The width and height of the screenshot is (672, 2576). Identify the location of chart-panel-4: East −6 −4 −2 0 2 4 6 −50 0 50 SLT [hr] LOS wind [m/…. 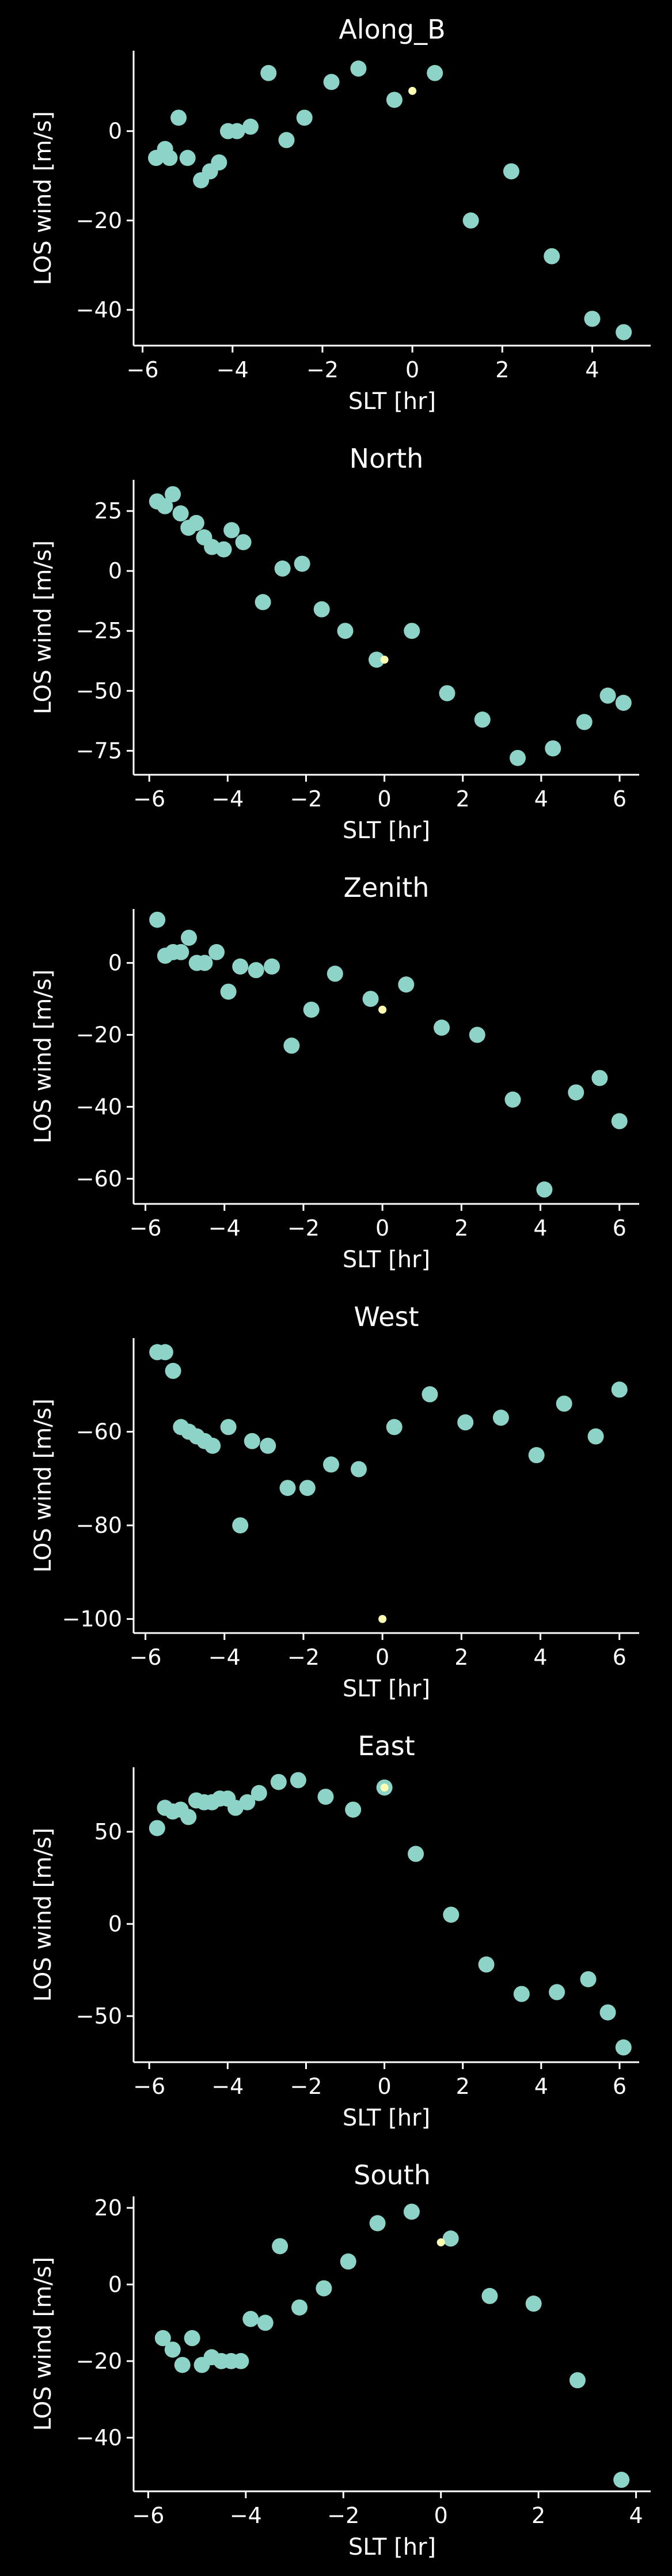
(334, 1930).